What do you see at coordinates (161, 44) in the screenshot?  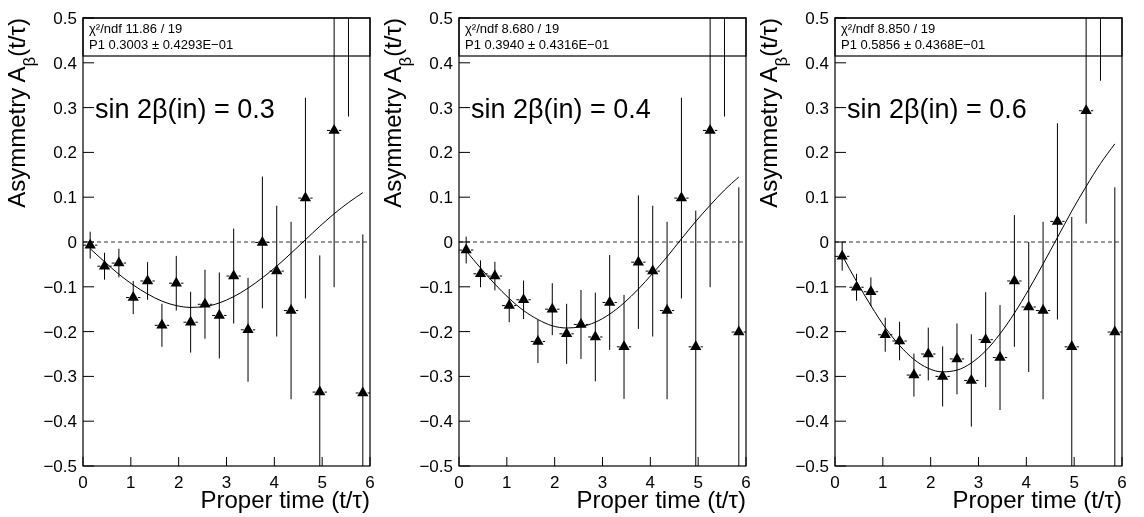 I see `annotation: P1 0.3003 ± 0.4293E−01` at bounding box center [161, 44].